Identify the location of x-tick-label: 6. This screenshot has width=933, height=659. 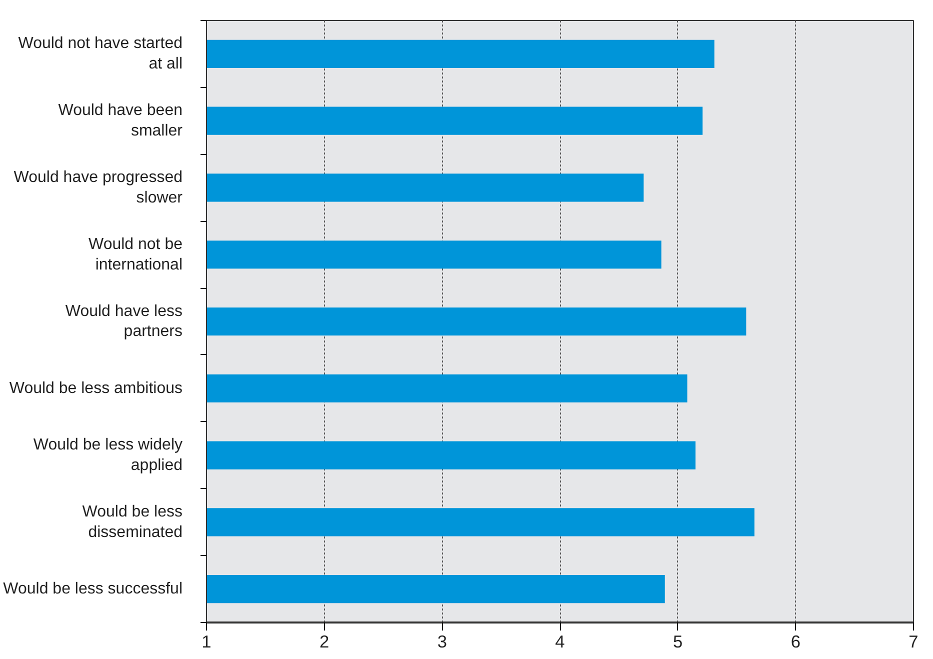
(795, 642).